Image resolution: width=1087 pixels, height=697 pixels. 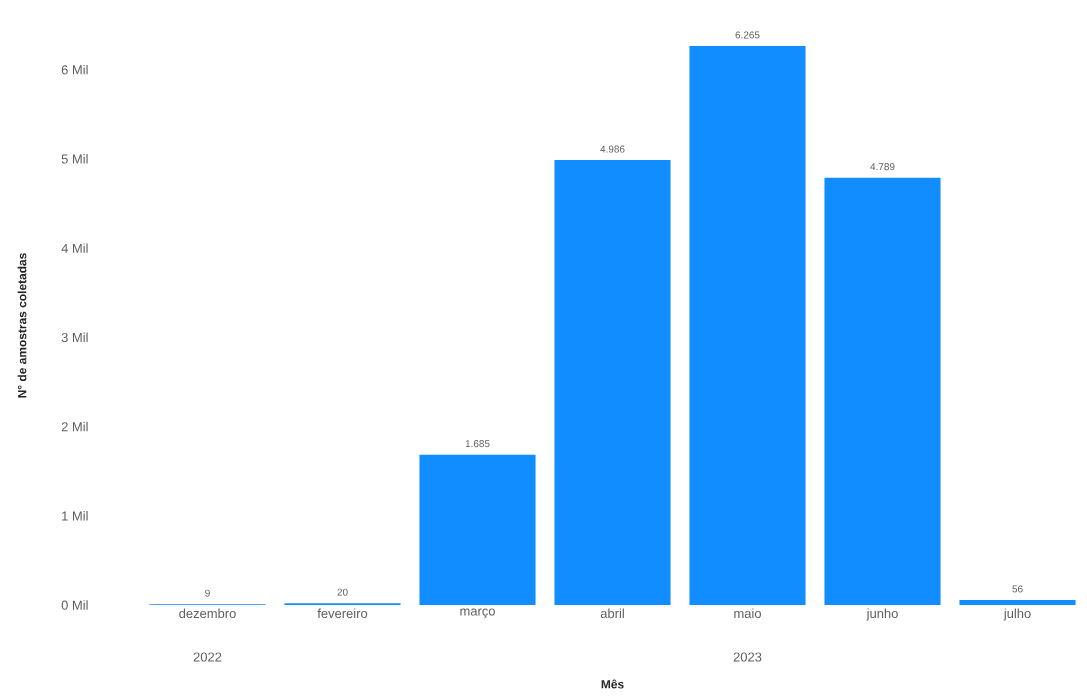 I want to click on y-axis-title: N° de amostras coletadas, so click(x=22, y=325).